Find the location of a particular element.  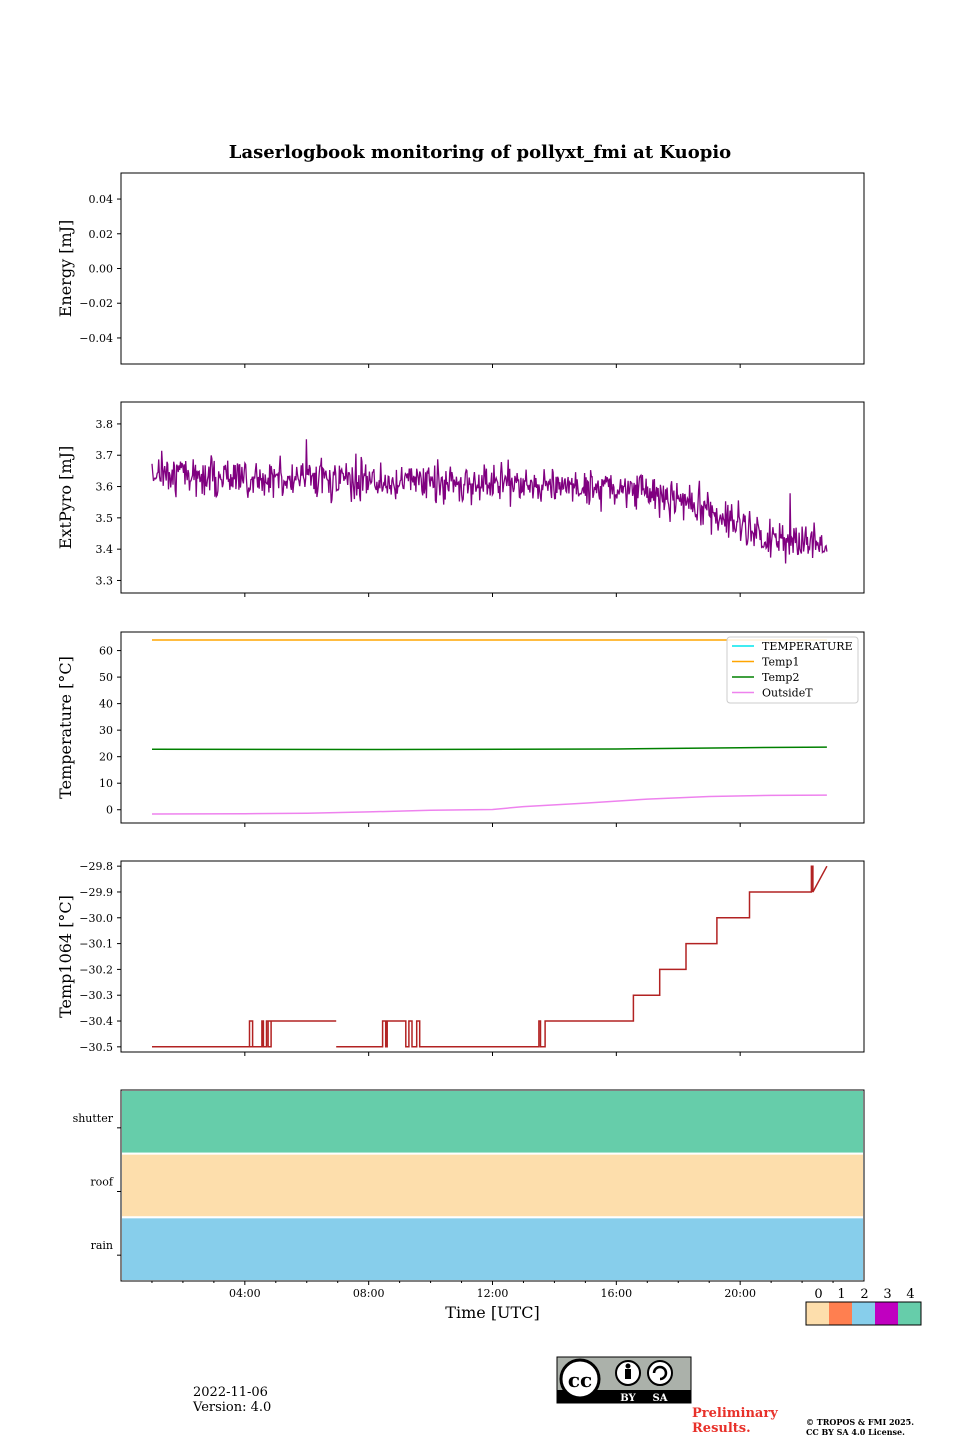

y-axis-label: Temp1064 [°C] is located at coordinates (65, 956).